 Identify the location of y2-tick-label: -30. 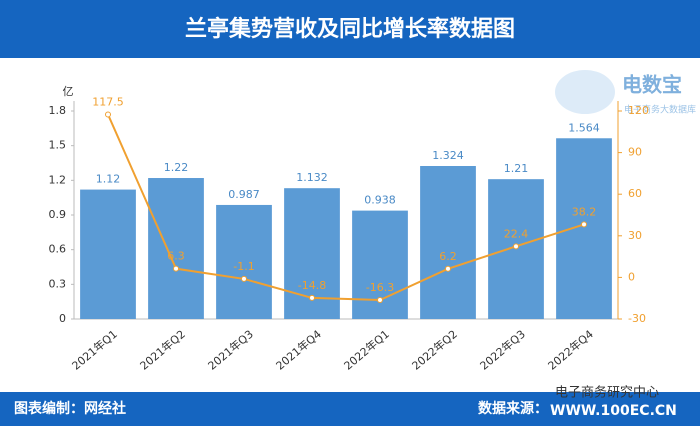
(637, 318).